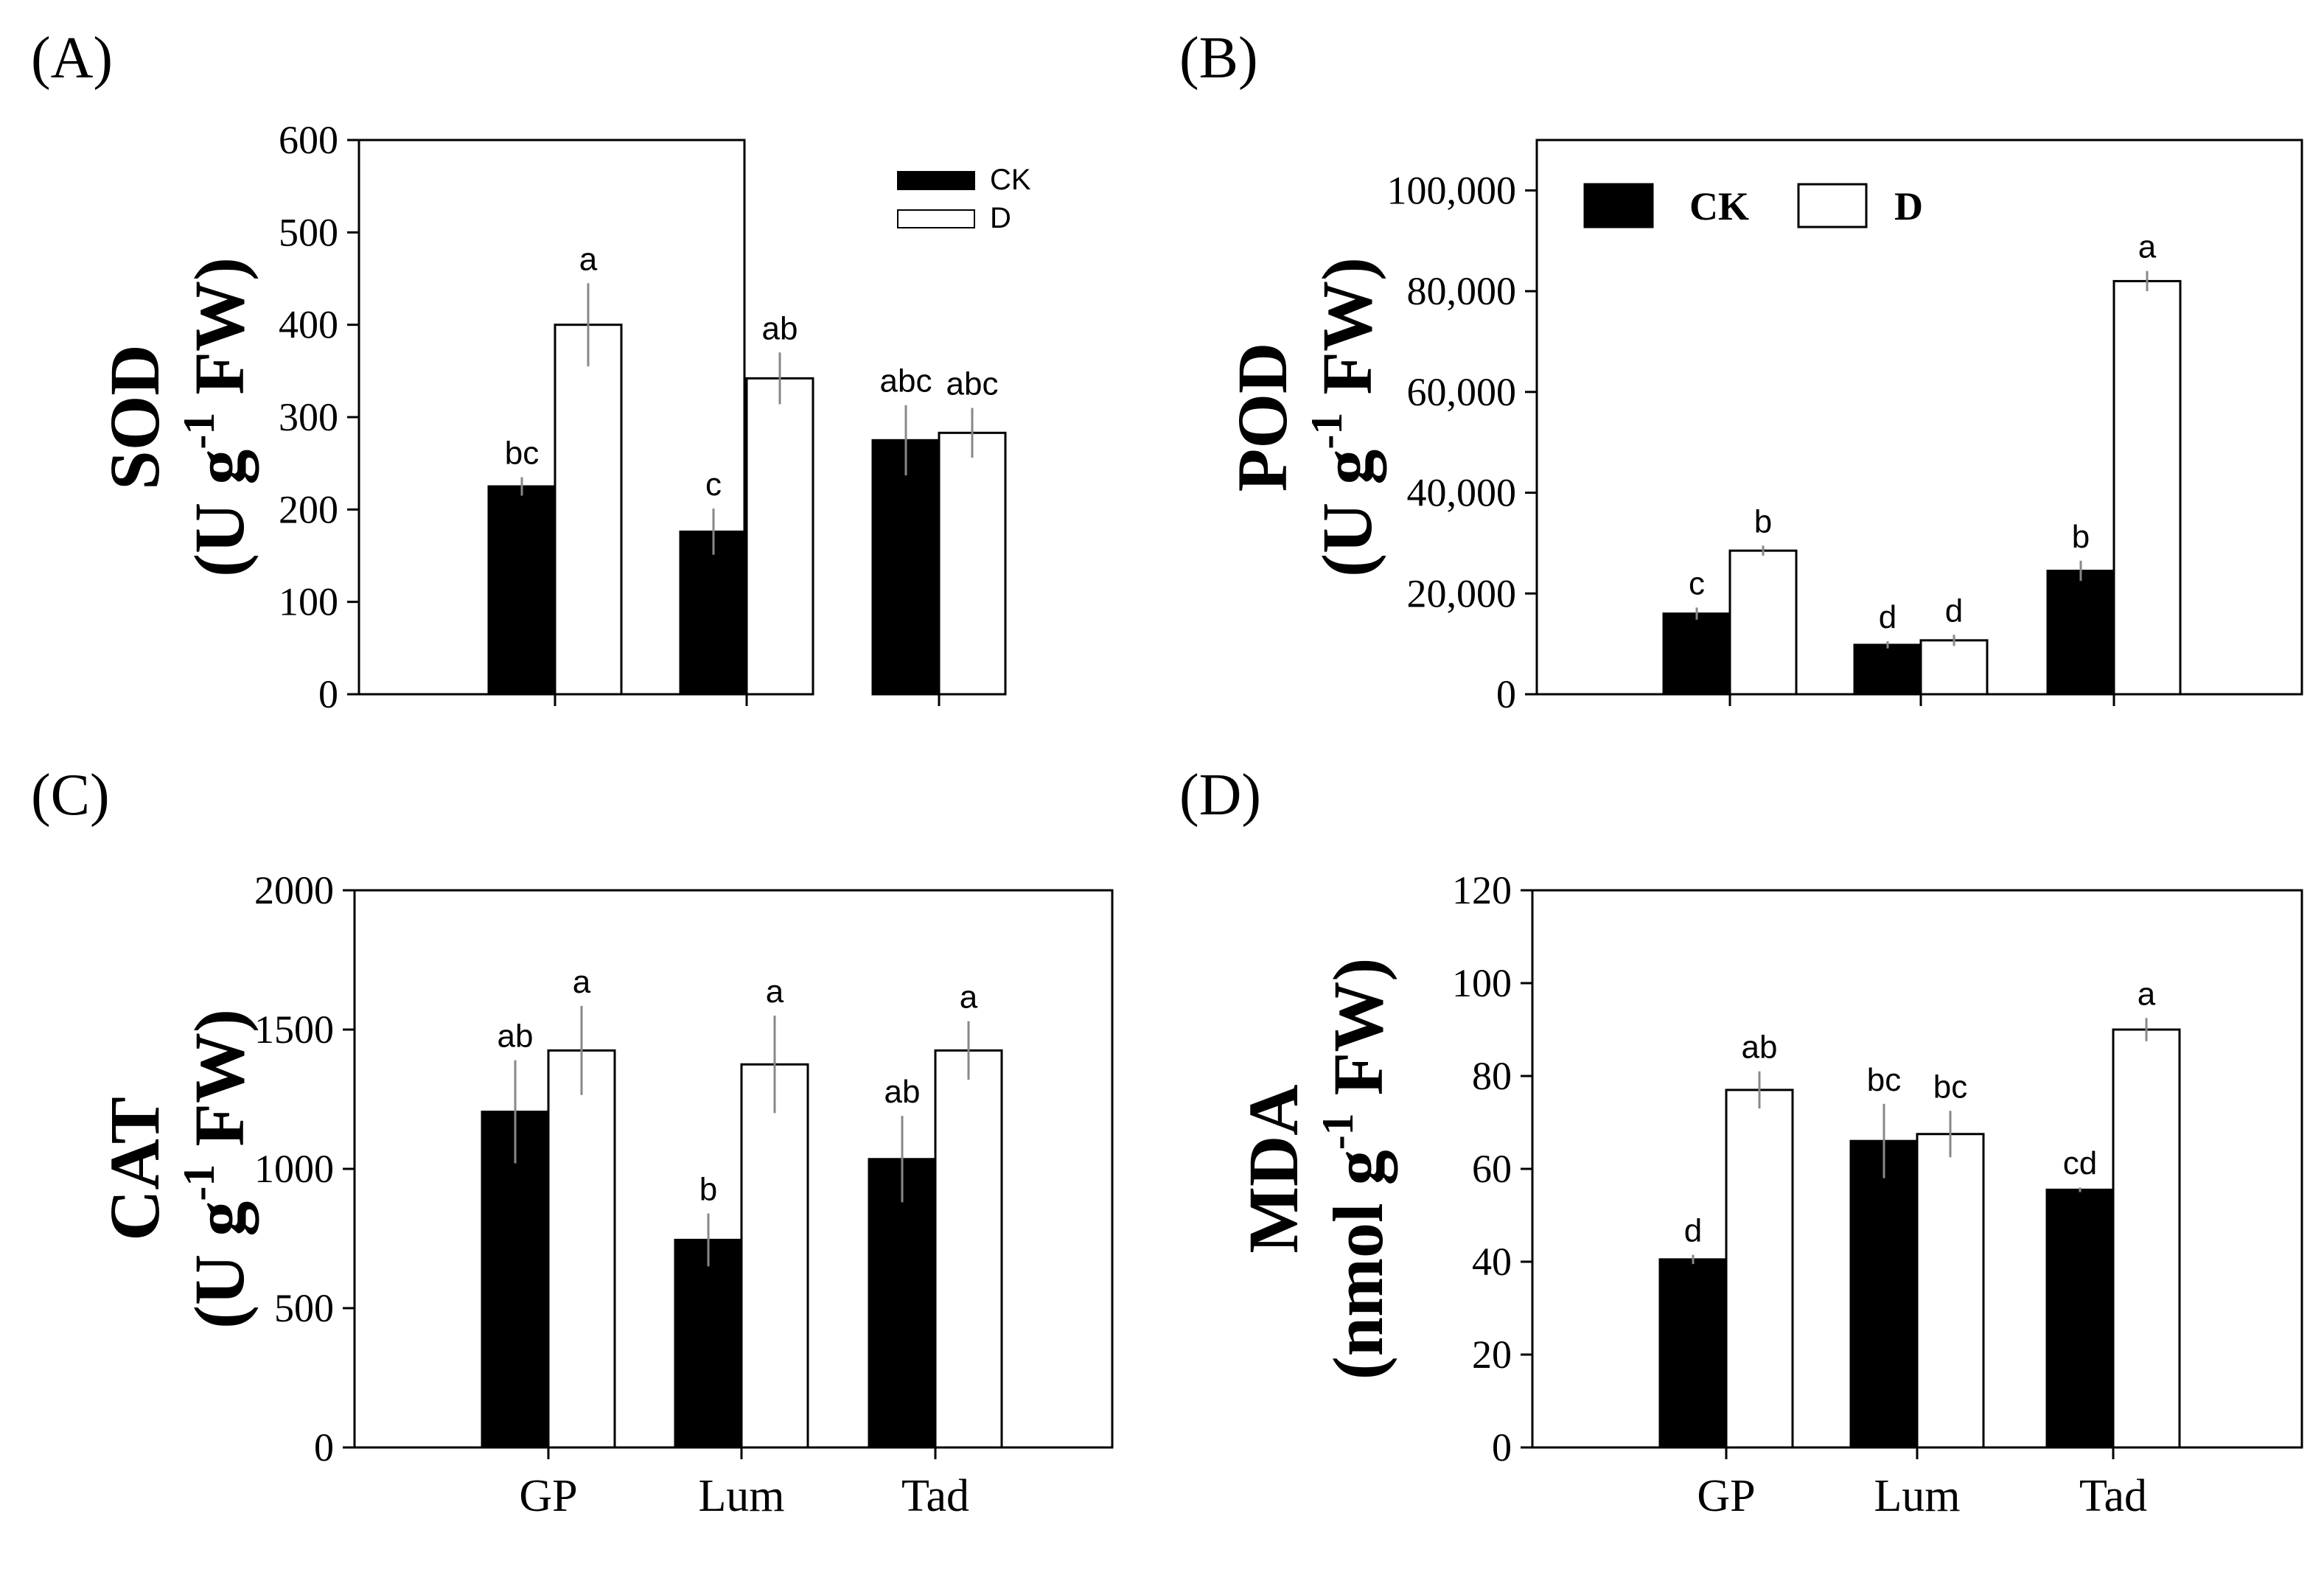  I want to click on panel-label: (A), so click(72, 58).